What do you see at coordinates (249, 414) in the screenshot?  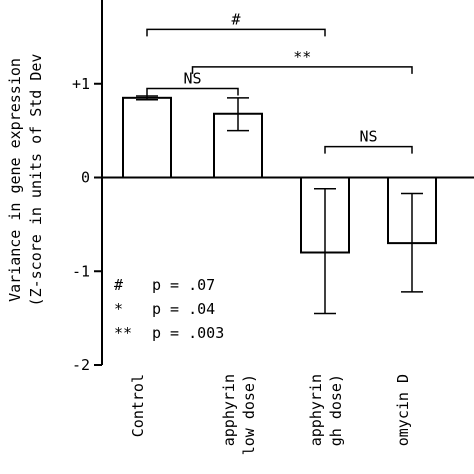 I see `category-label: low dose)` at bounding box center [249, 414].